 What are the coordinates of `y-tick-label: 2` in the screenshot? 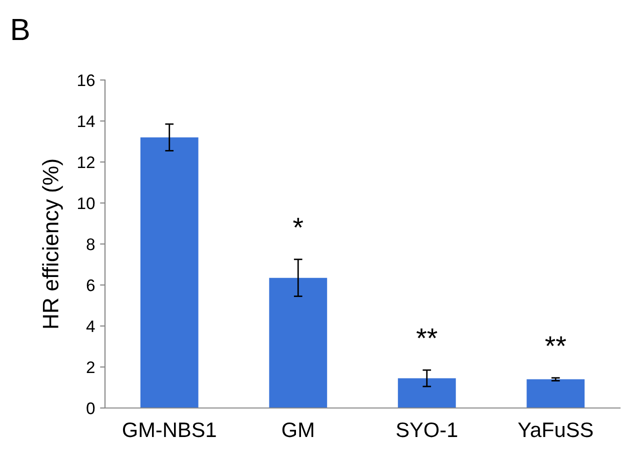 It's located at (90, 367).